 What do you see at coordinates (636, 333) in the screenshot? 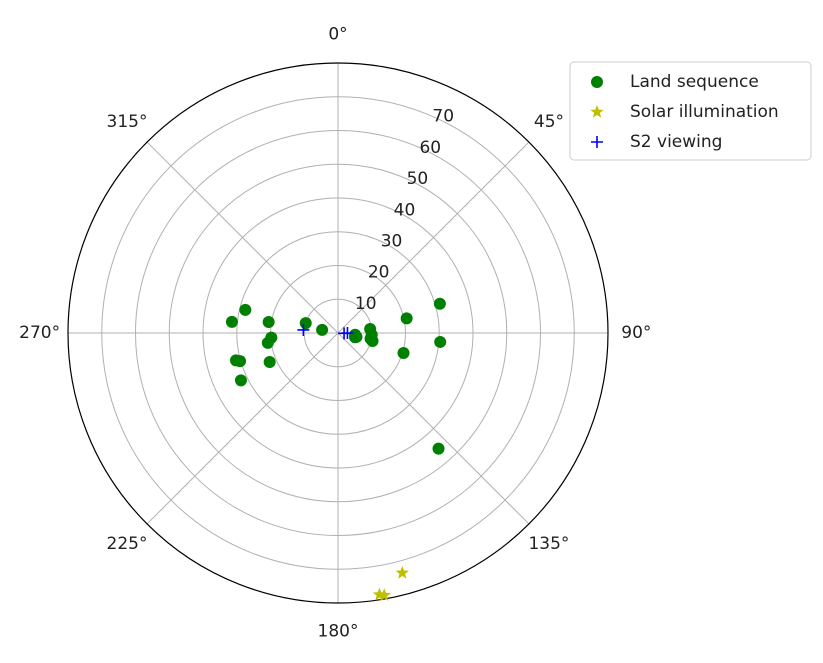
I see `theta-tick-label: 90°` at bounding box center [636, 333].